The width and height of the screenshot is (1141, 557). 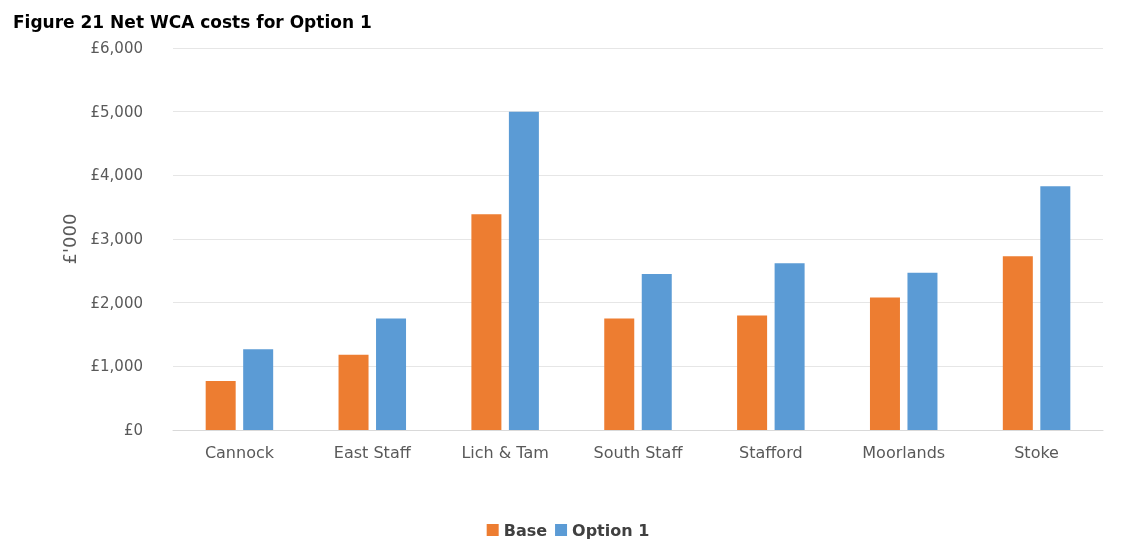 What do you see at coordinates (638, 452) in the screenshot?
I see `x-tick-label: South Staff` at bounding box center [638, 452].